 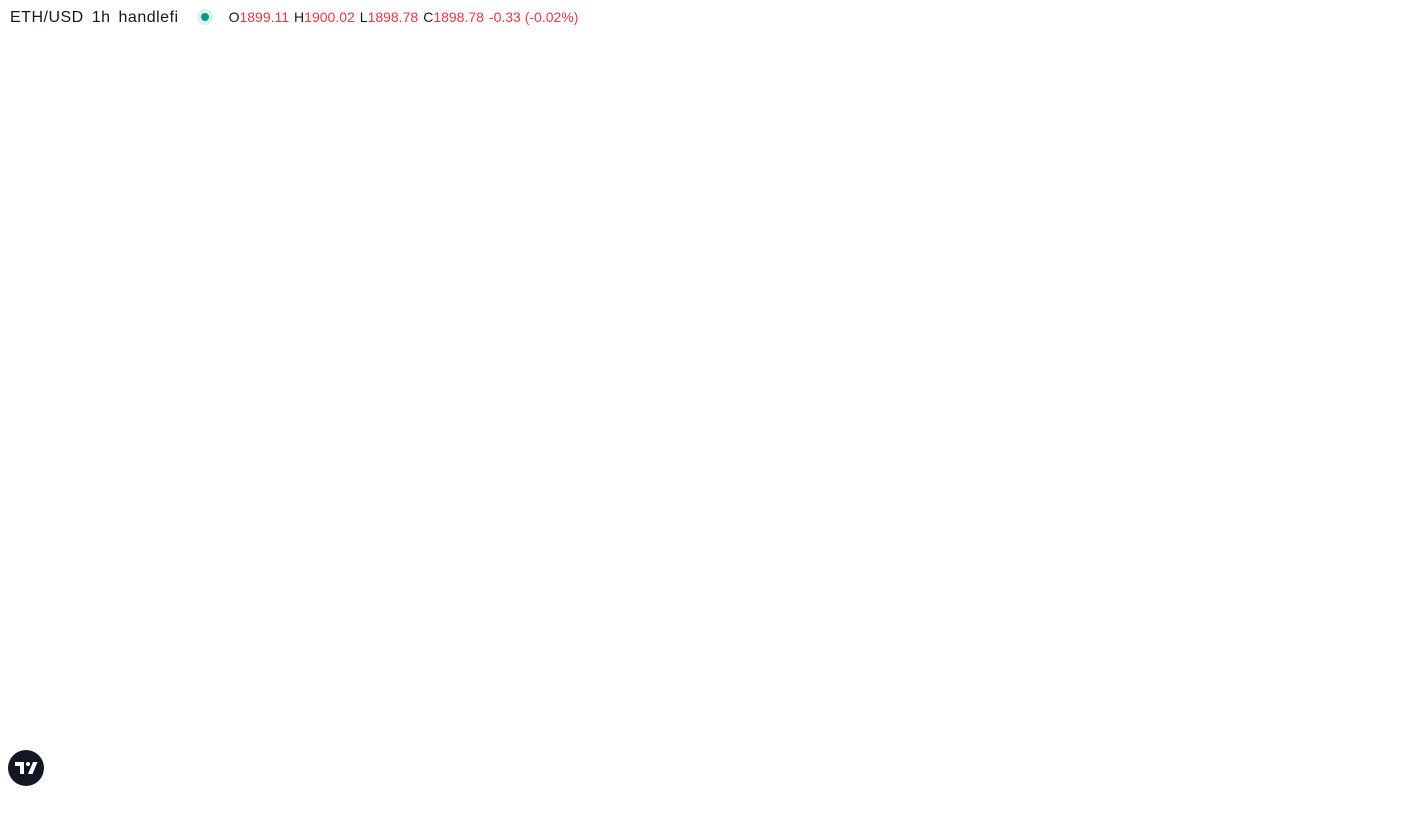 What do you see at coordinates (428, 17) in the screenshot?
I see `ohlc-label: C` at bounding box center [428, 17].